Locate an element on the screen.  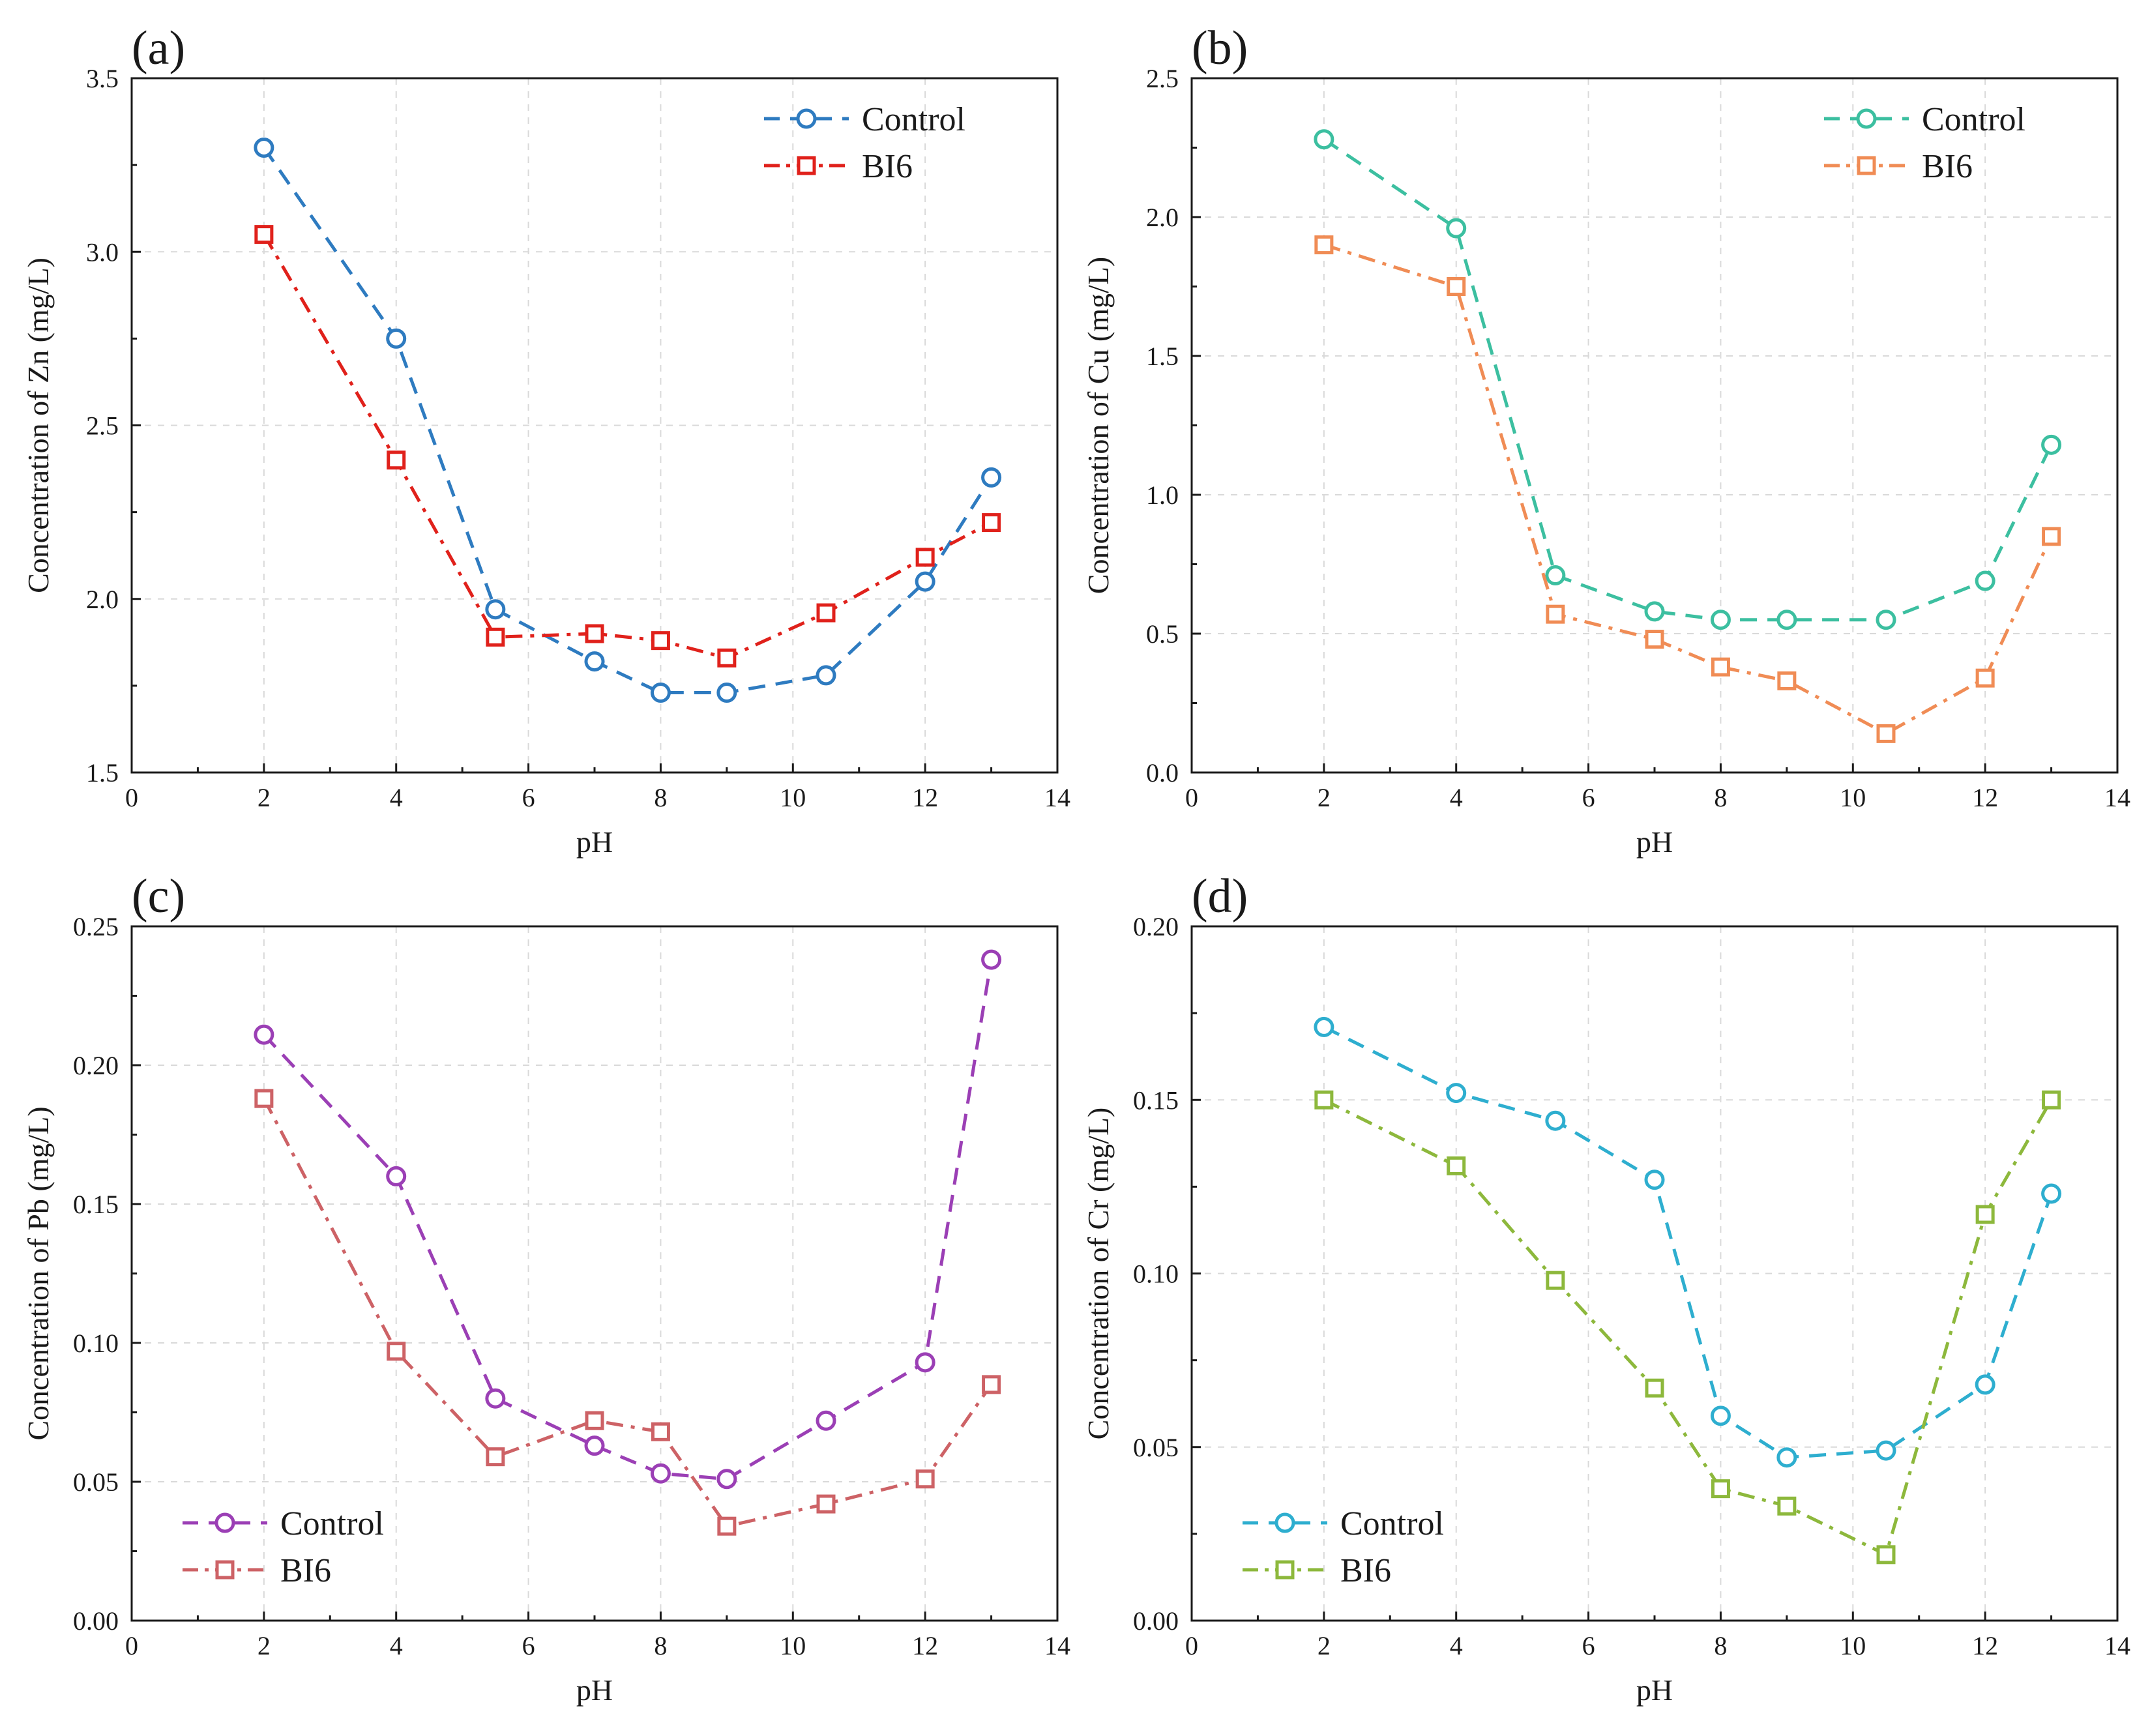
legend-label: Control is located at coordinates (1392, 1523).